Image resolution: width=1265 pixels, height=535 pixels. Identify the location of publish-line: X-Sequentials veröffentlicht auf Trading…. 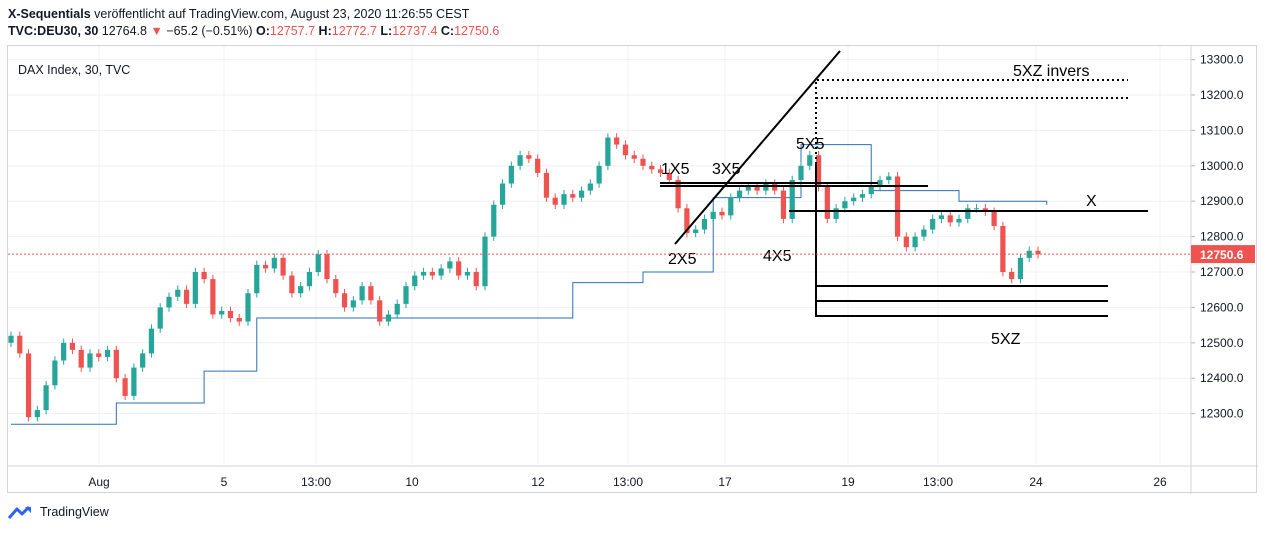
(253, 14).